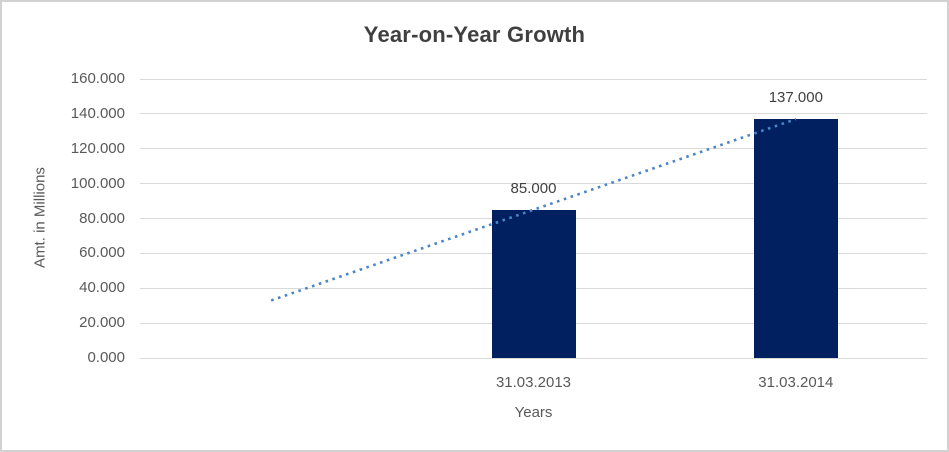 This screenshot has height=452, width=949. Describe the element at coordinates (102, 288) in the screenshot. I see `y-tick-label: 40.000` at that location.